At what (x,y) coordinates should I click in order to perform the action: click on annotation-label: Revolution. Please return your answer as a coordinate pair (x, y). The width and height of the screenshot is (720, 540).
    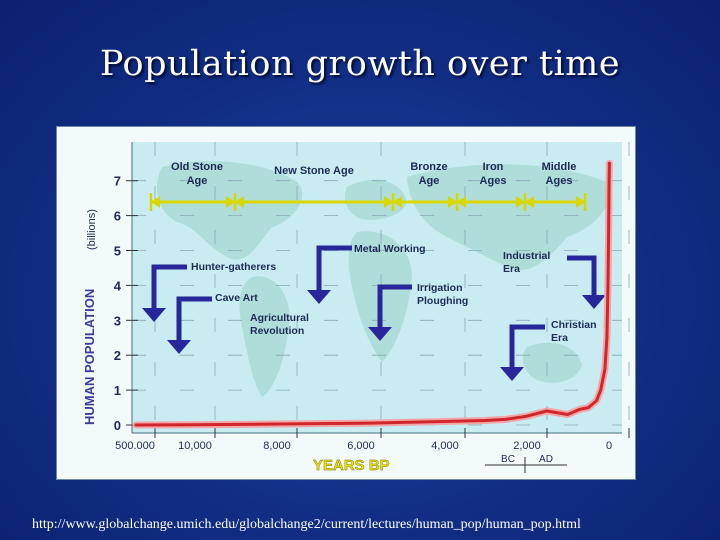
    Looking at the image, I should click on (277, 331).